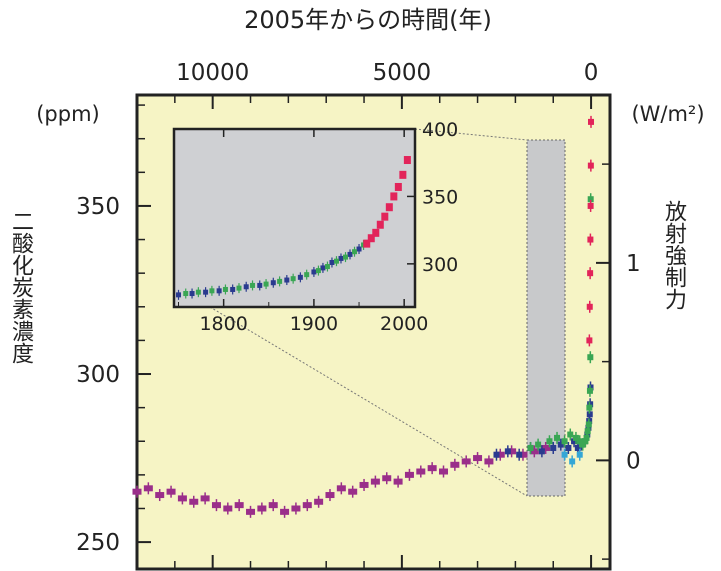 Image resolution: width=721 pixels, height=571 pixels. What do you see at coordinates (98, 375) in the screenshot?
I see `y-tick-label: 300` at bounding box center [98, 375].